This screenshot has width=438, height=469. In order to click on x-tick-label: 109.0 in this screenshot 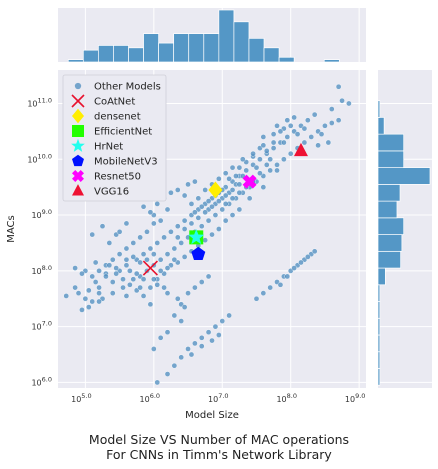, I will do `click(355, 398)`.